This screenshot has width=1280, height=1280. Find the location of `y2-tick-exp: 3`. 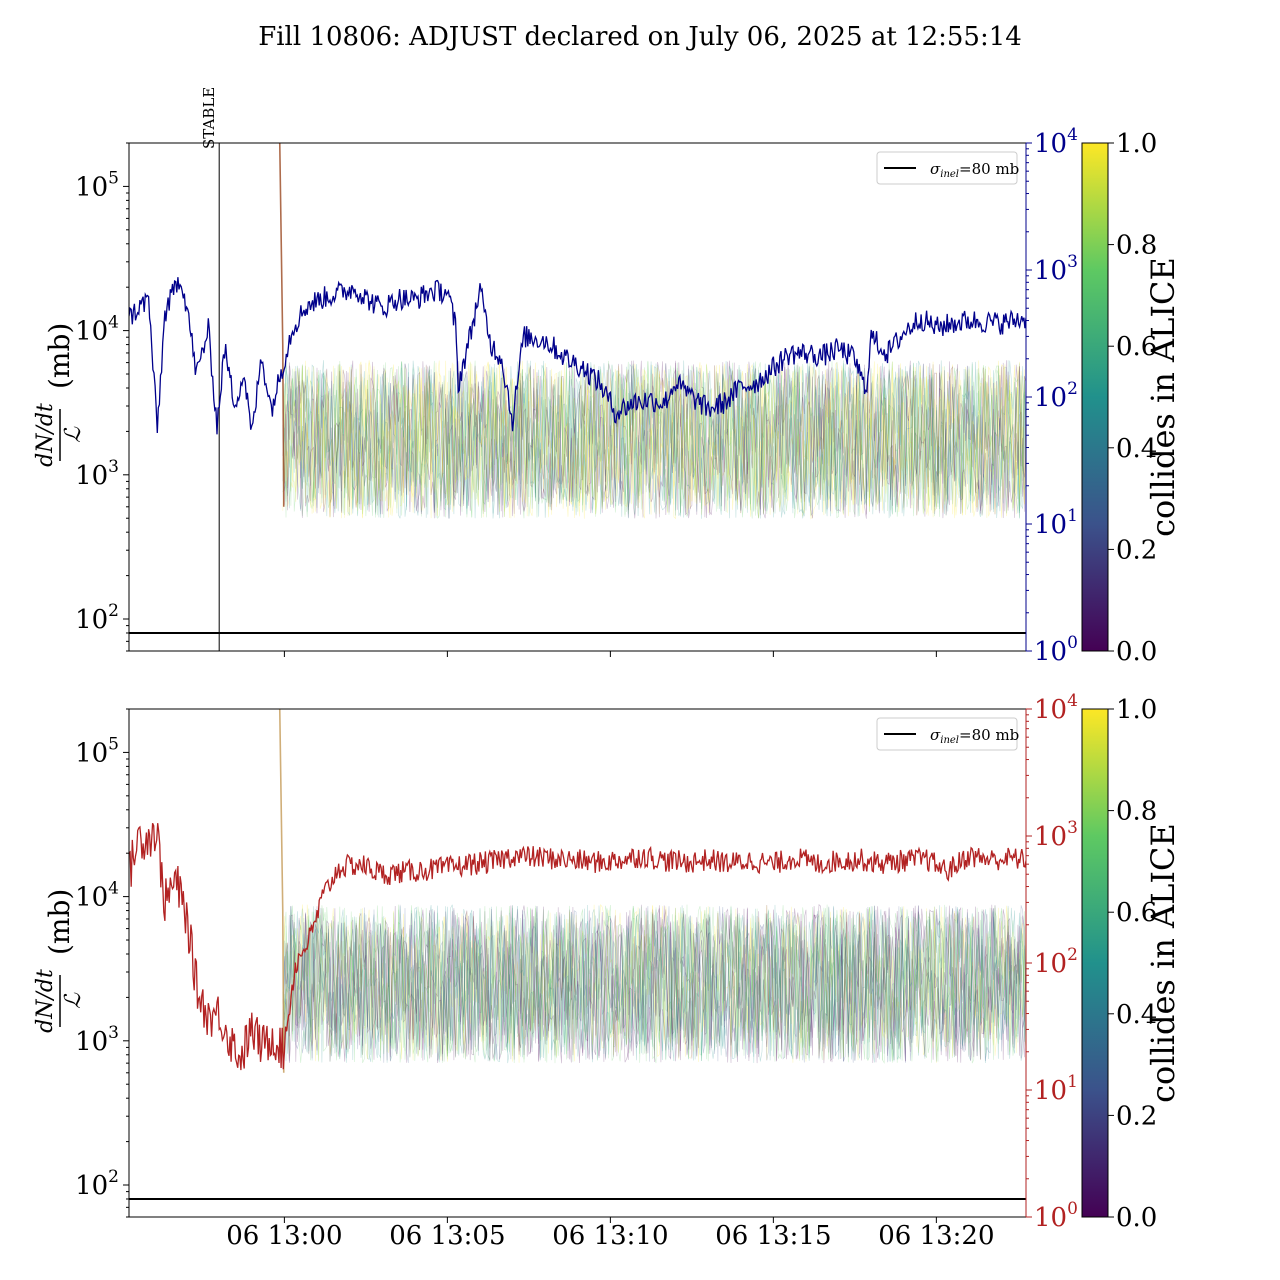

y2-tick-exp: 3 is located at coordinates (1072, 262).